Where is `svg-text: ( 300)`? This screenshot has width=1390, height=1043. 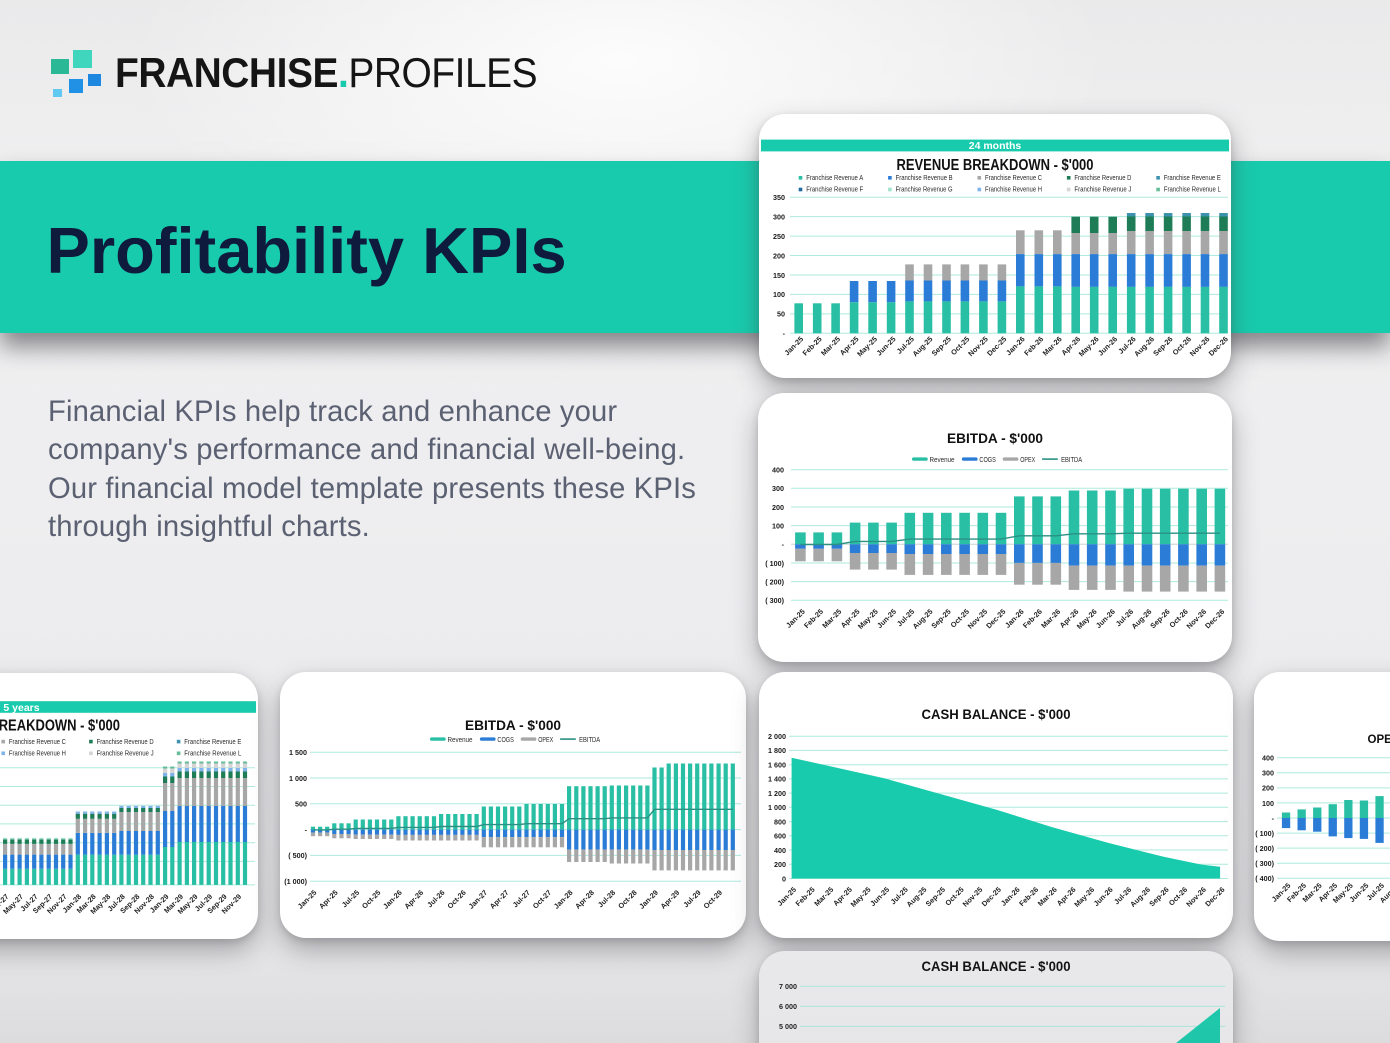 svg-text: ( 300) is located at coordinates (774, 600).